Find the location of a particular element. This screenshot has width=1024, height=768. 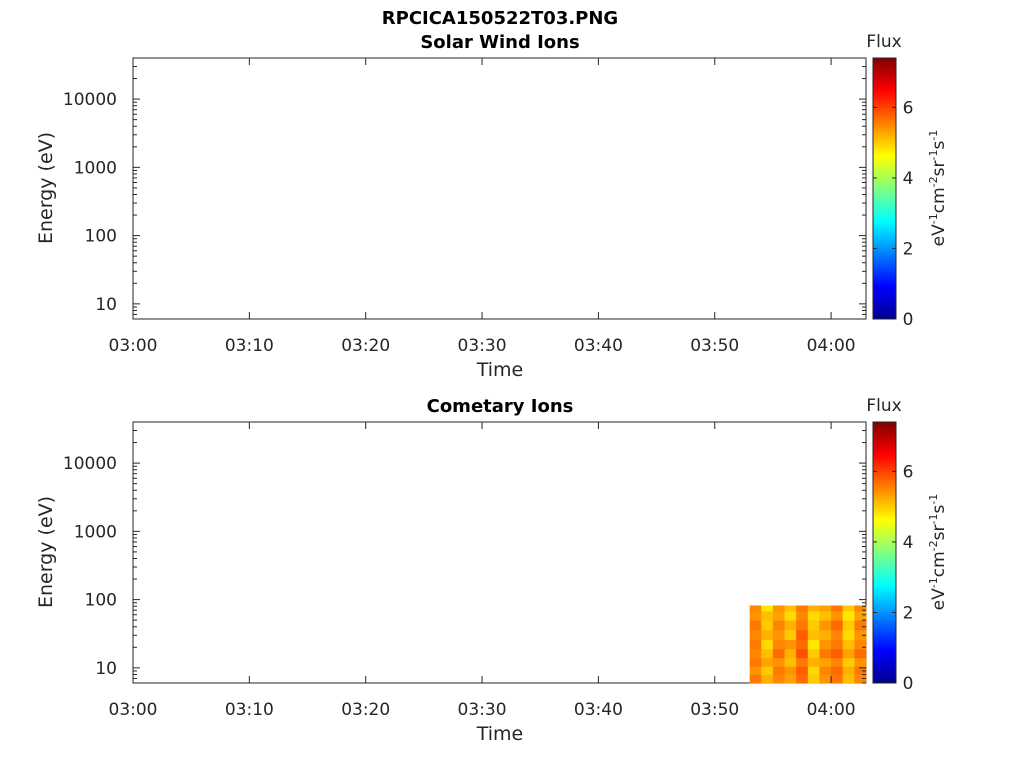

x-tick-label: 03:10 is located at coordinates (249, 710).